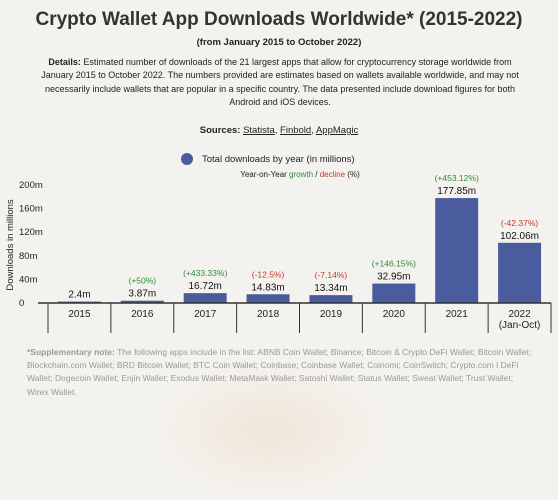 The image size is (558, 500). I want to click on bar-value-label: 2.4m, so click(79, 295).